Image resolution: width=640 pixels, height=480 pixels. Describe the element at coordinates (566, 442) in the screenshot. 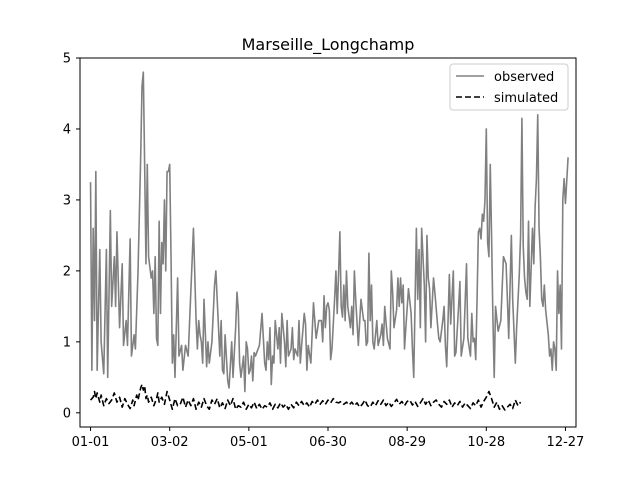

I see `x-tick-label: 12-27` at that location.